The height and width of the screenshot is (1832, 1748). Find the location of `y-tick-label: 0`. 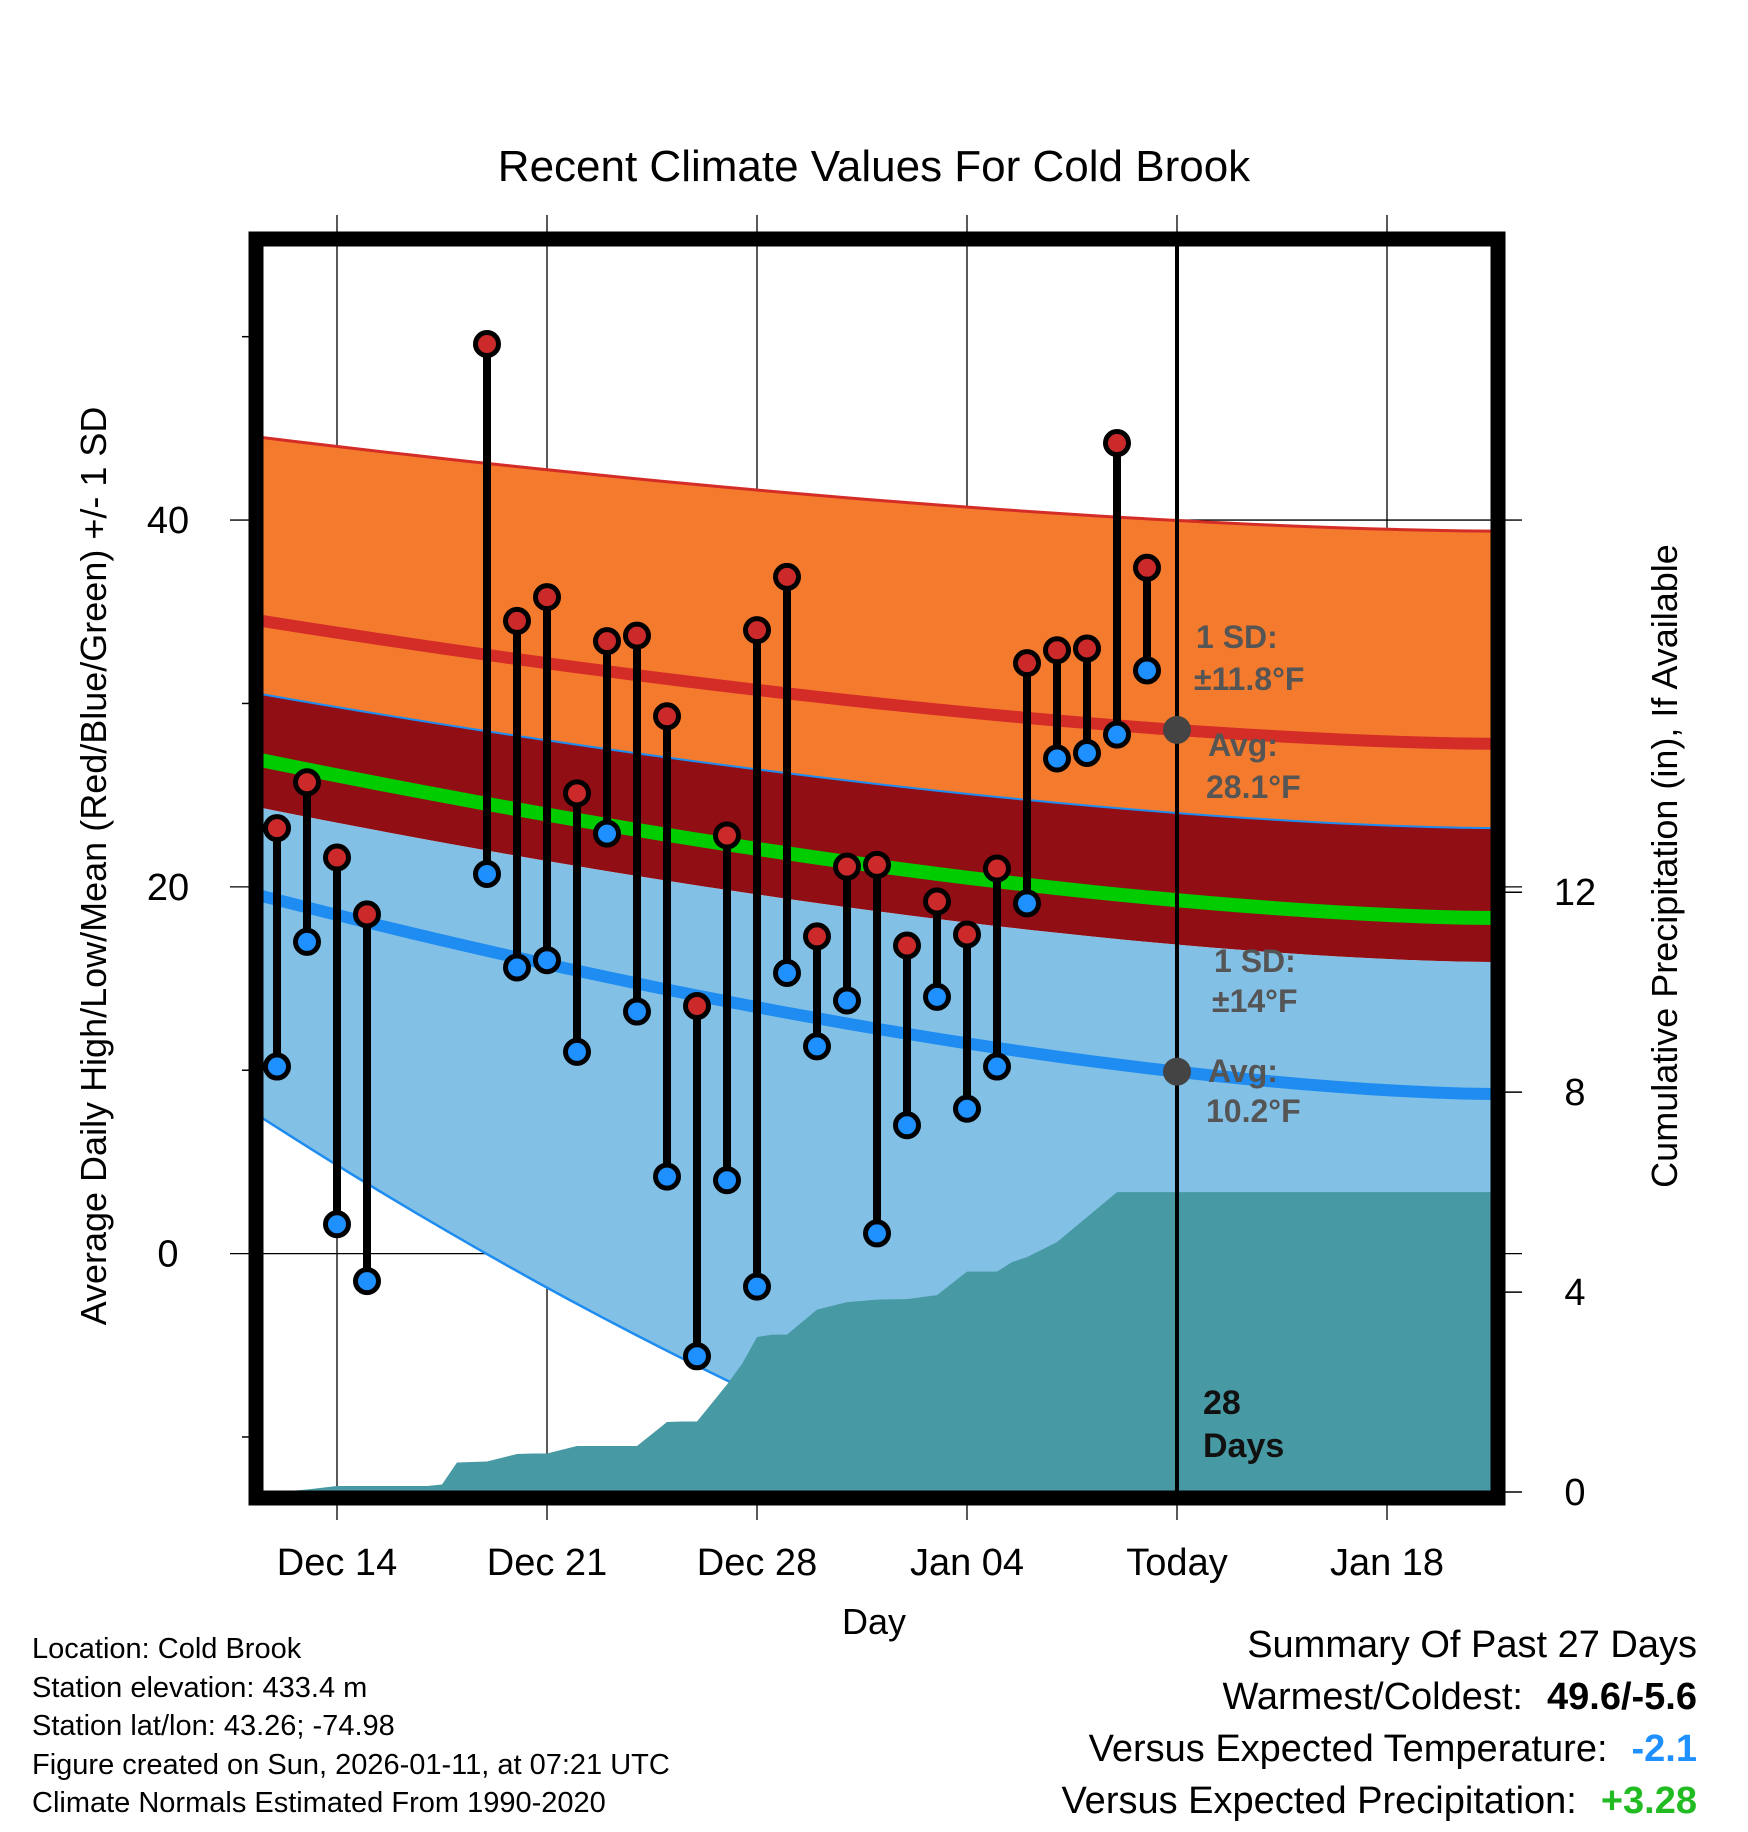

y-tick-label: 0 is located at coordinates (167, 1255).